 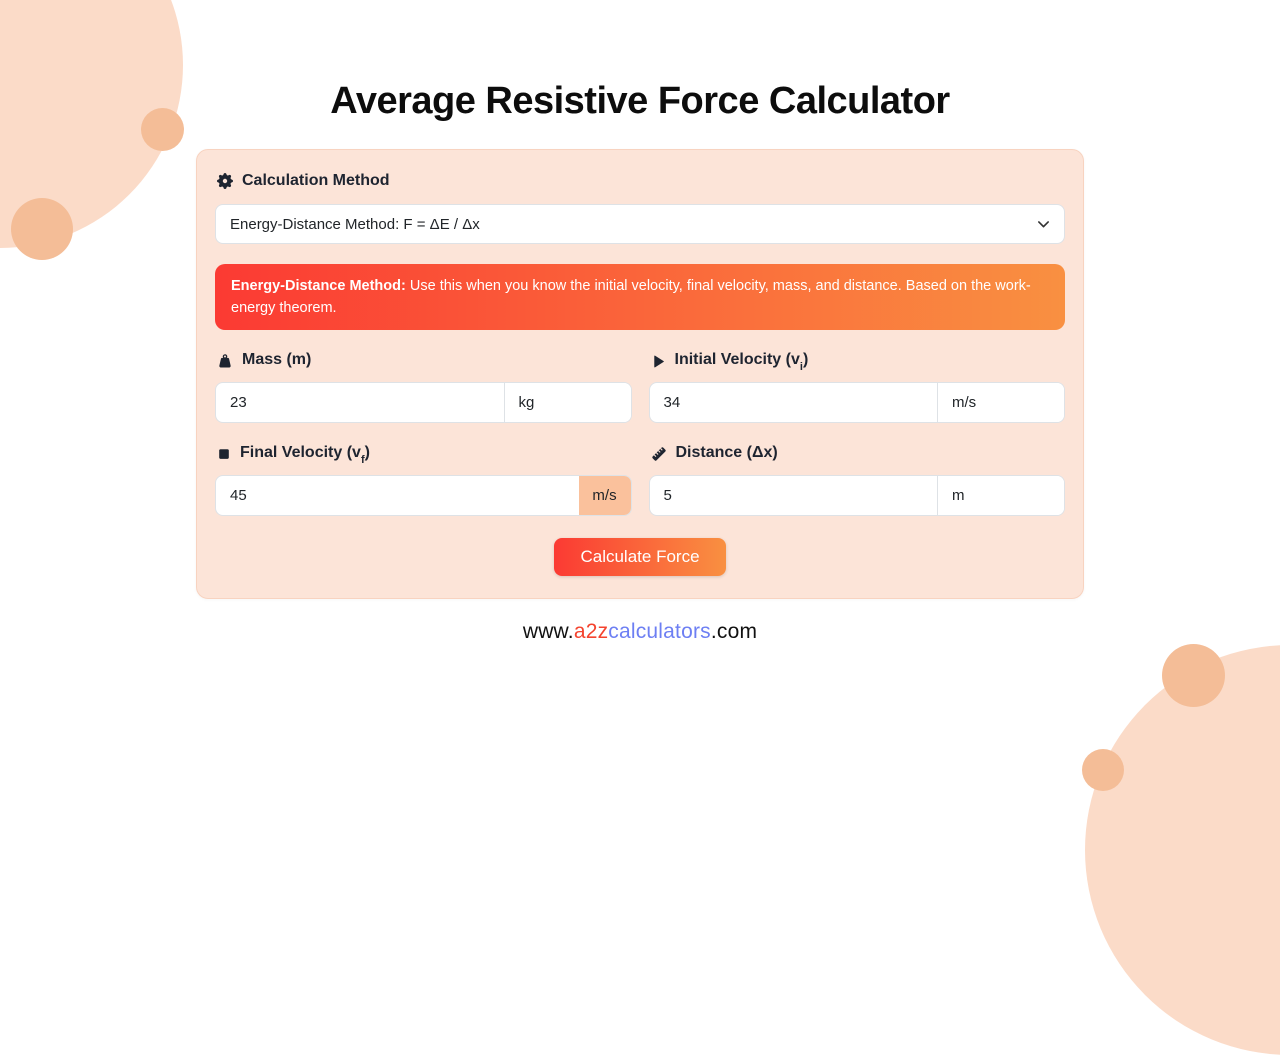 I want to click on site-footer: www.a2zcalculators.com, so click(x=640, y=632).